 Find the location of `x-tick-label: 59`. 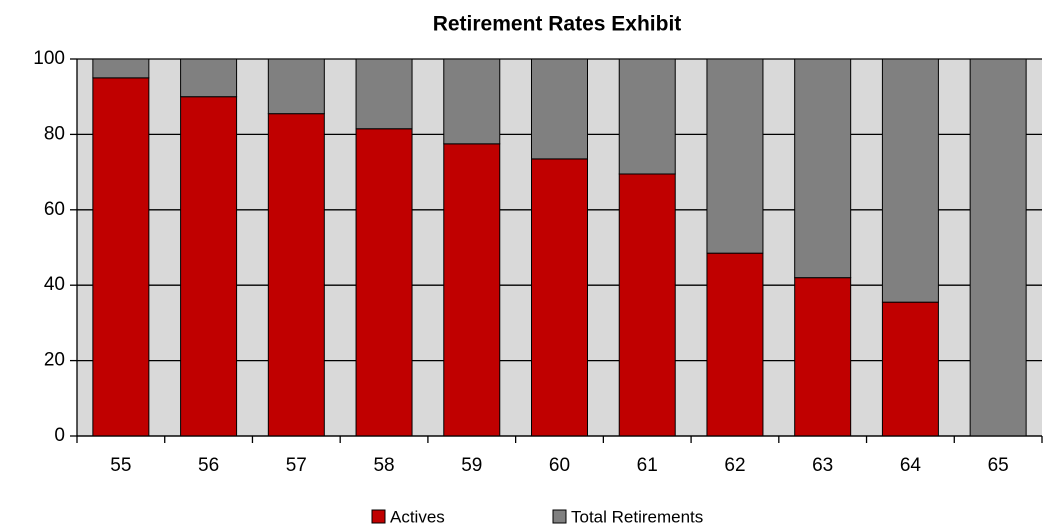

x-tick-label: 59 is located at coordinates (471, 465).